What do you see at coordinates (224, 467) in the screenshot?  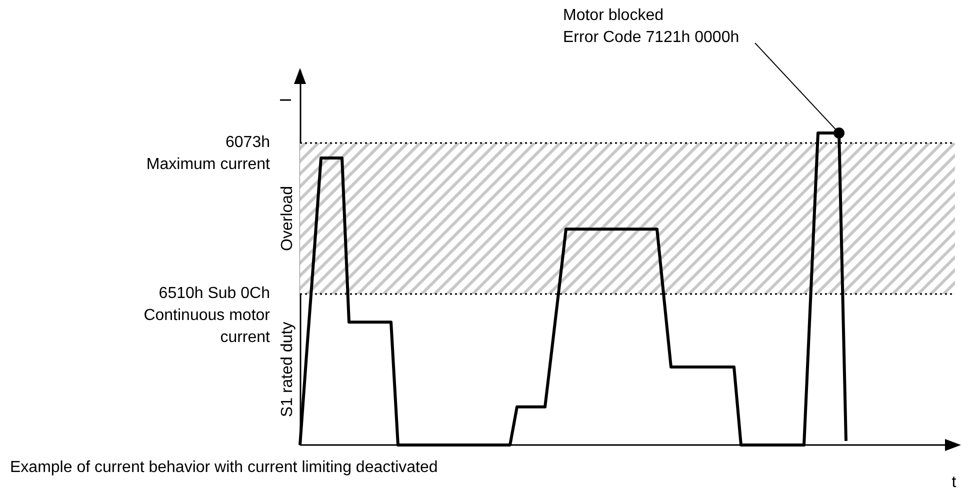 I see `text: Example of current behavior with current limiting deactivated` at bounding box center [224, 467].